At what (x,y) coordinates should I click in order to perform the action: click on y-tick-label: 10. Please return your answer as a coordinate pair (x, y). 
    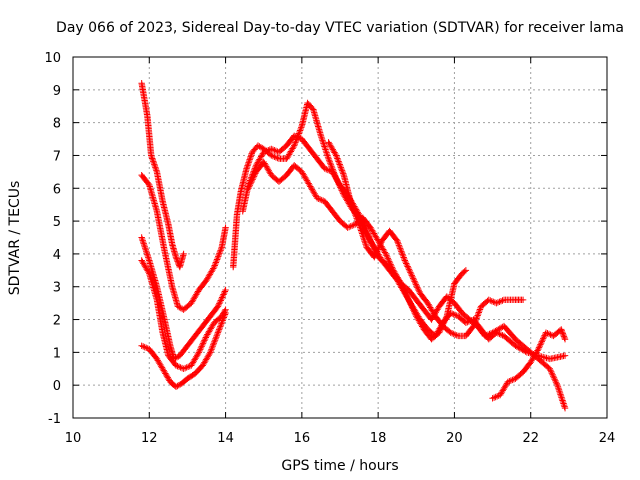
    Looking at the image, I should click on (52, 58).